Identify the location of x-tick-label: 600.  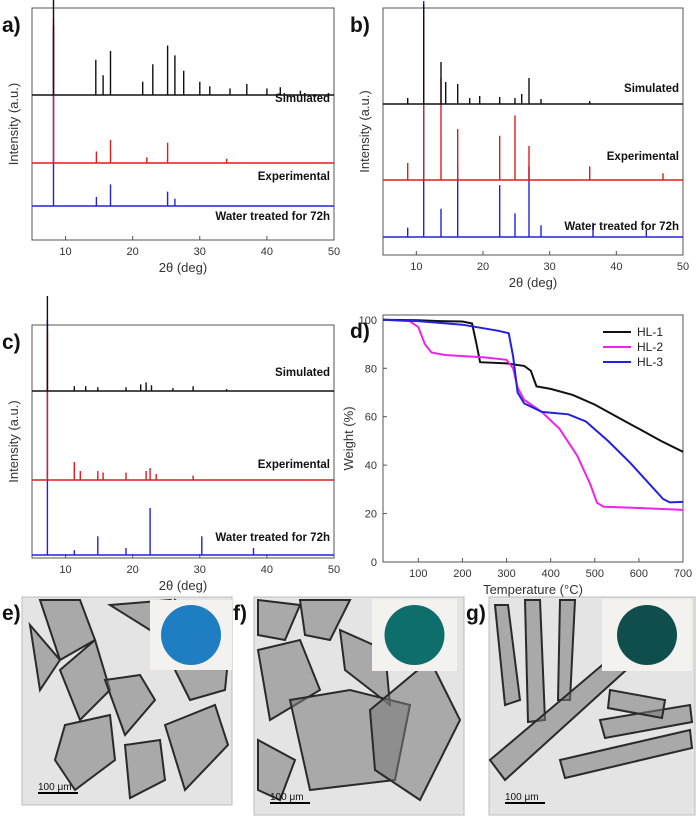
(639, 574).